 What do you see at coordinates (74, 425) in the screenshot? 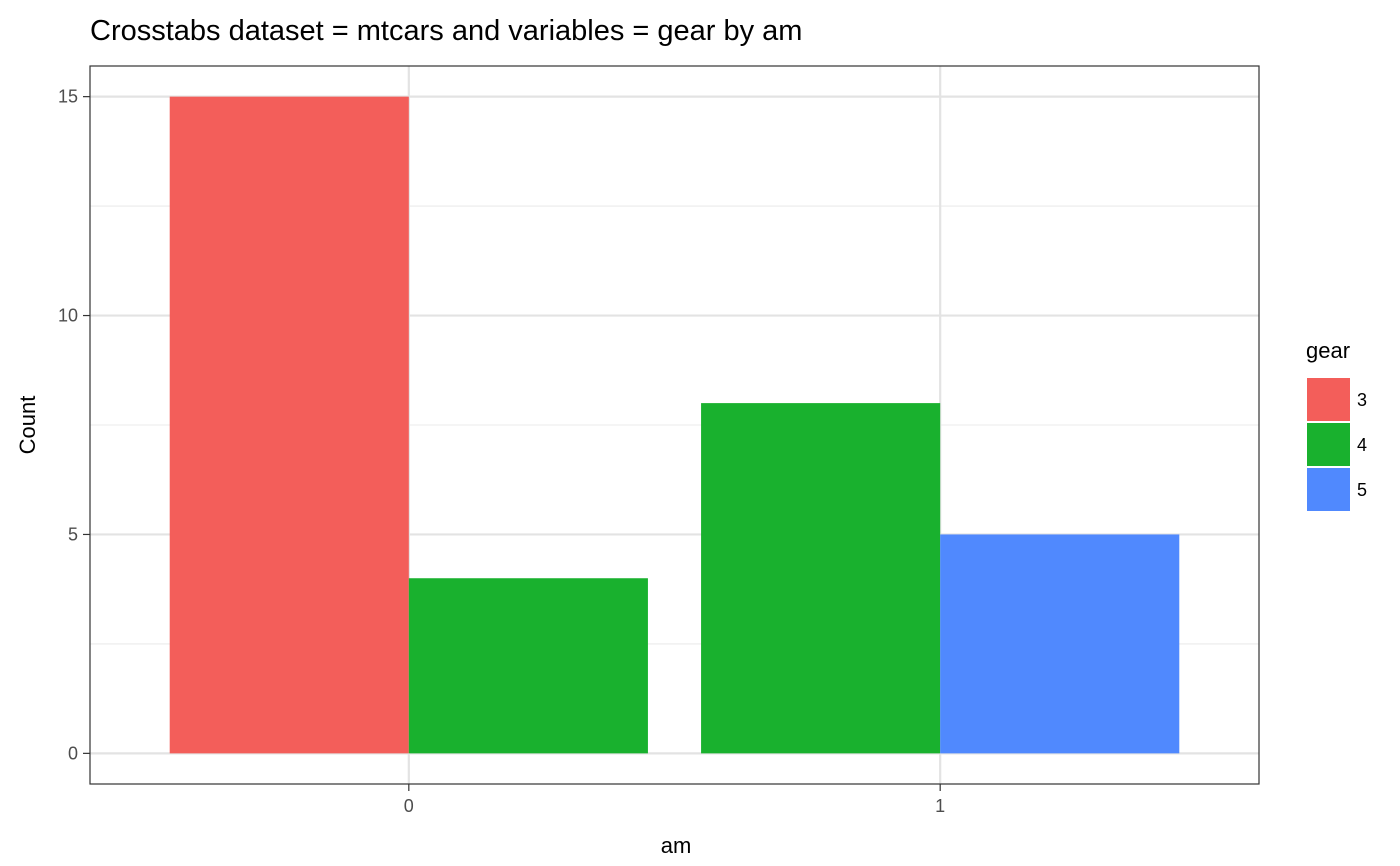
I see `y-axis: 0 5 10 15` at bounding box center [74, 425].